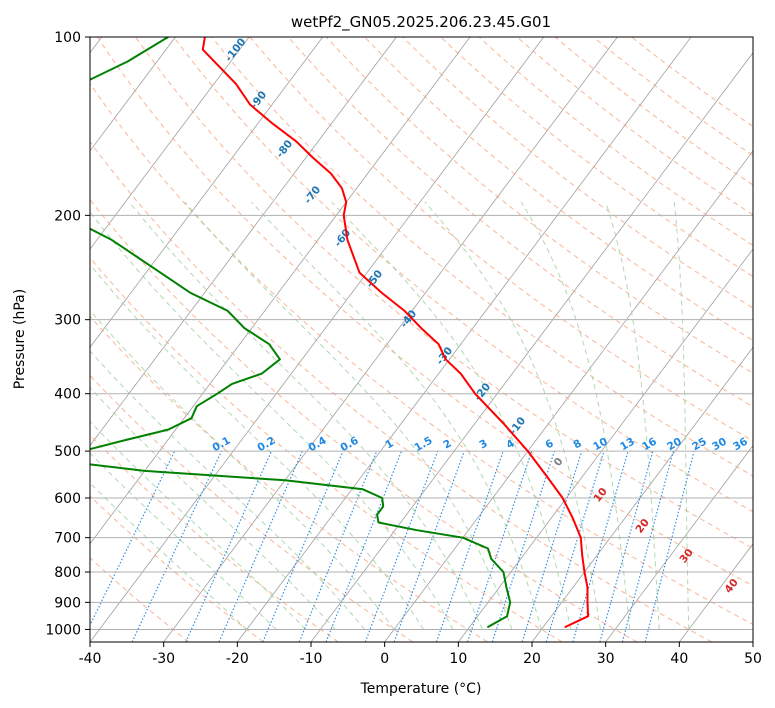 Image resolution: width=775 pixels, height=708 pixels. Describe the element at coordinates (163, 659) in the screenshot. I see `x-tick-label: -30` at that location.